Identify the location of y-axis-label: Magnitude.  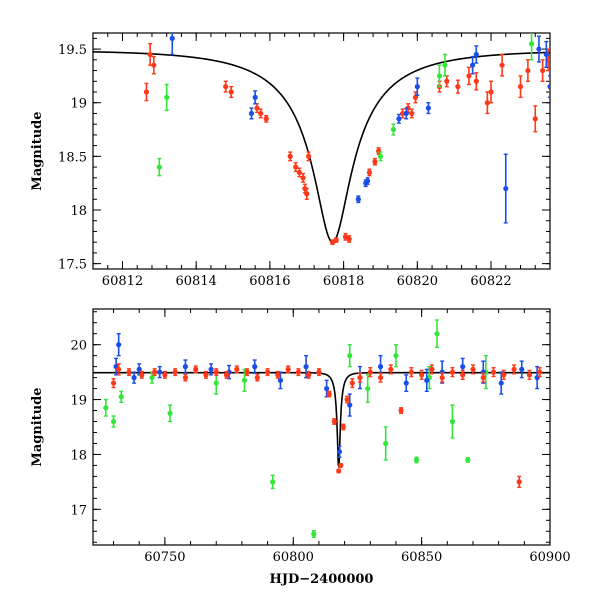
(37, 426).